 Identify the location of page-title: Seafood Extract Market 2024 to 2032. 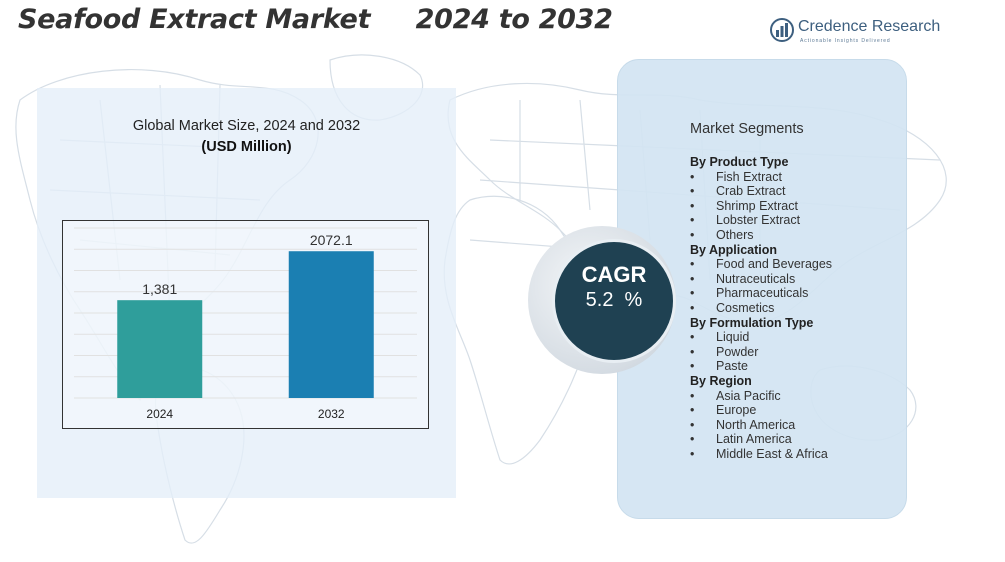
(315, 19).